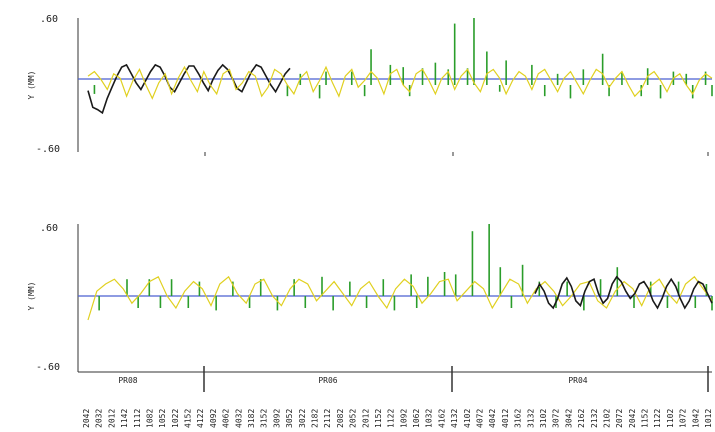 Image resolution: width=715 pixels, height=432 pixels. Describe the element at coordinates (543, 418) in the screenshot. I see `x-tick-label: 3102` at that location.